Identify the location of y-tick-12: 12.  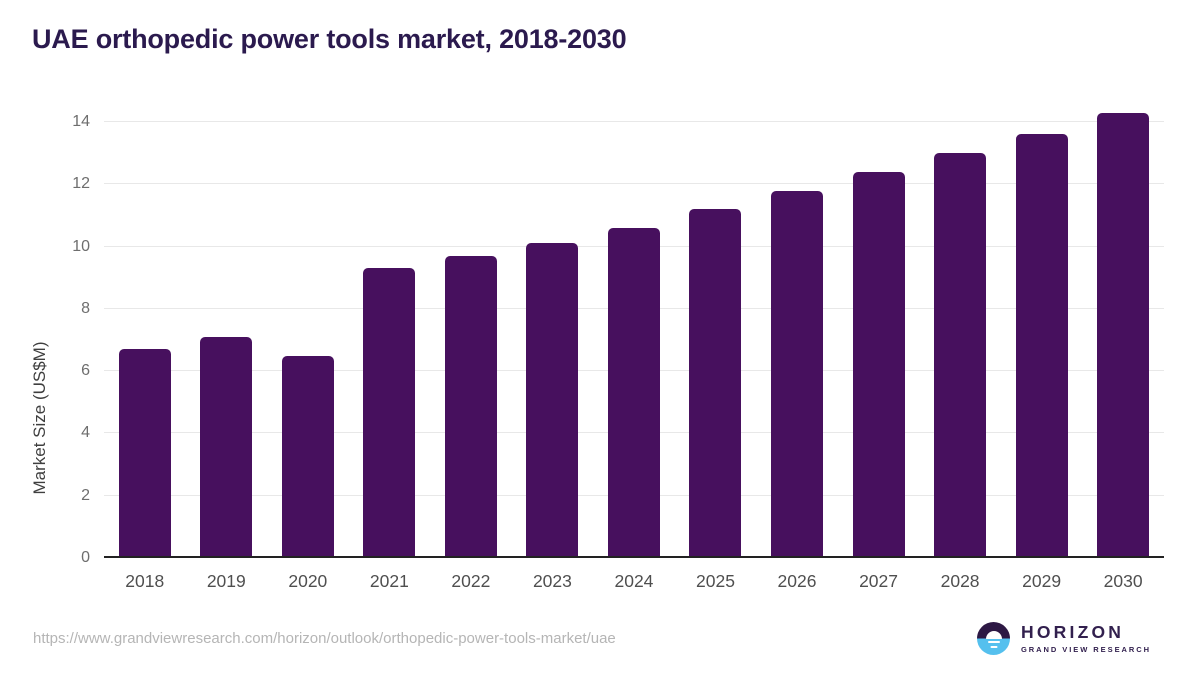
(81, 184).